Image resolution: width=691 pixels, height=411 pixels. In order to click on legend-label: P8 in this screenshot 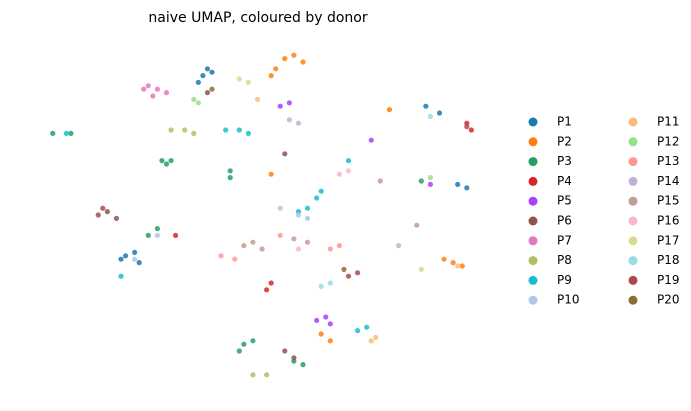, I will do `click(564, 260)`.